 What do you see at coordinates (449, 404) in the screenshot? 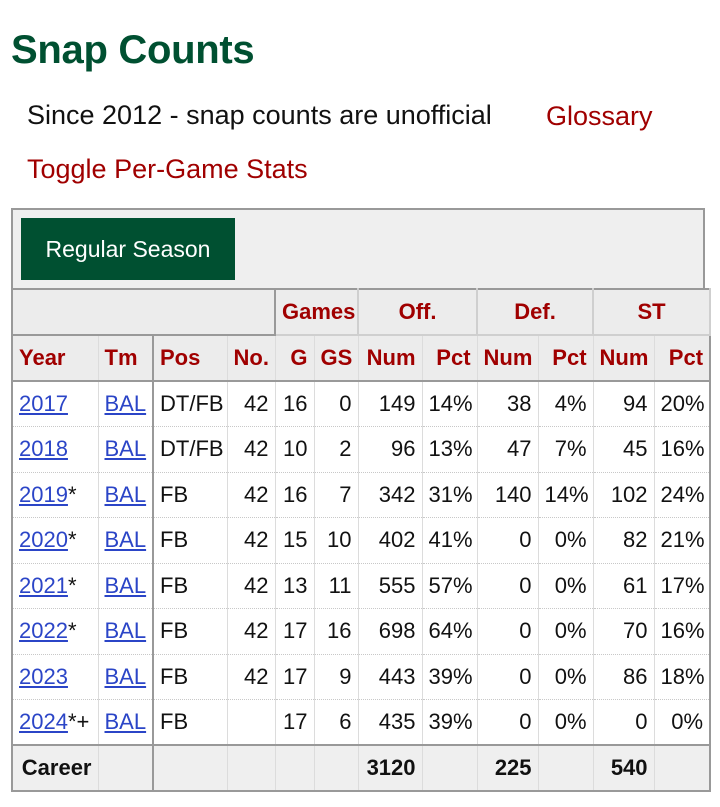
I see `off-pct-cell: 14%` at bounding box center [449, 404].